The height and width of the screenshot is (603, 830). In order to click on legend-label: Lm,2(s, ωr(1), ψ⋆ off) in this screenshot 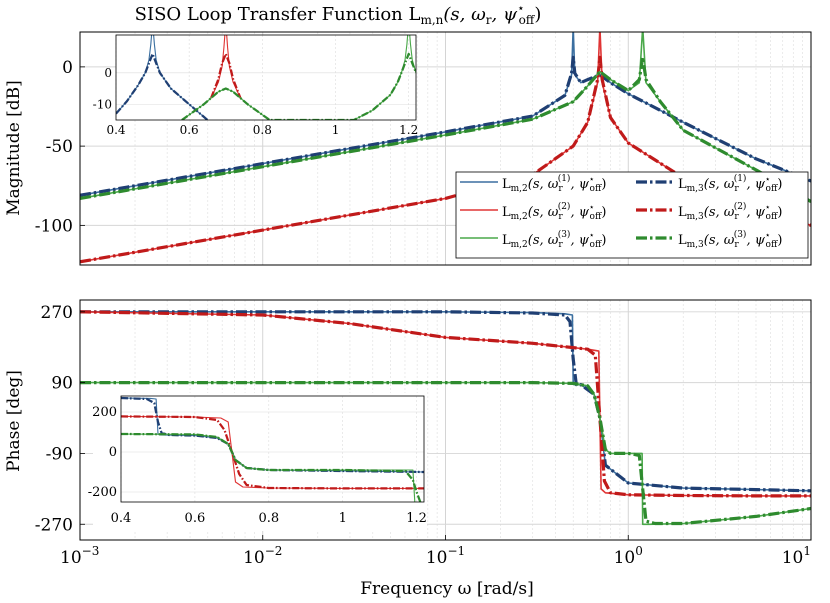, I will do `click(554, 183)`.